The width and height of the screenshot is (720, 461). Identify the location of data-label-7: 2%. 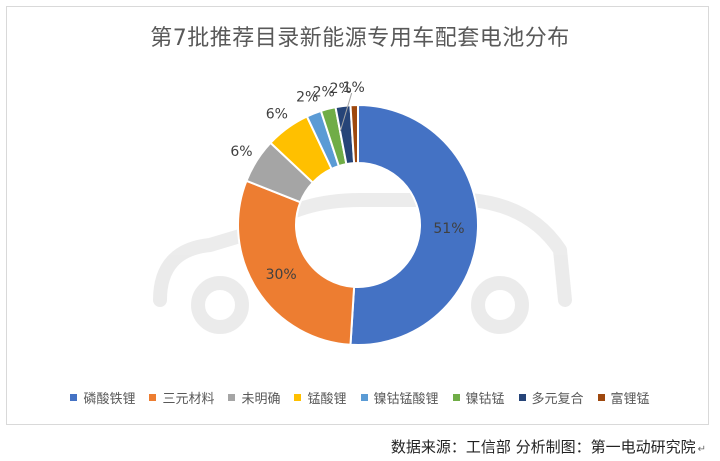
(341, 89).